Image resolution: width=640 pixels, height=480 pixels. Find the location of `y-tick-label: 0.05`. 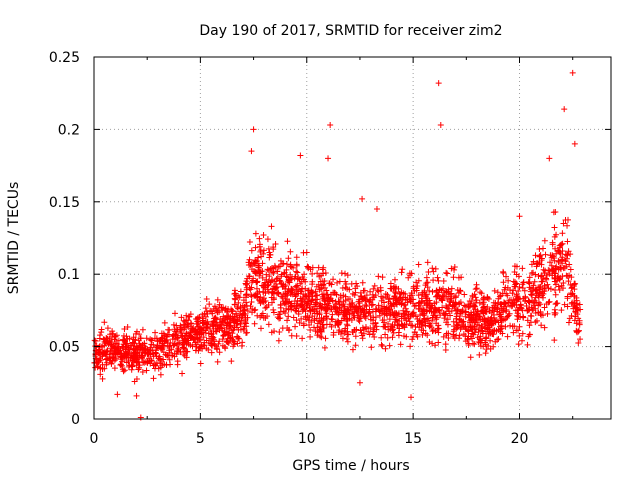

y-tick-label: 0.05 is located at coordinates (64, 348).